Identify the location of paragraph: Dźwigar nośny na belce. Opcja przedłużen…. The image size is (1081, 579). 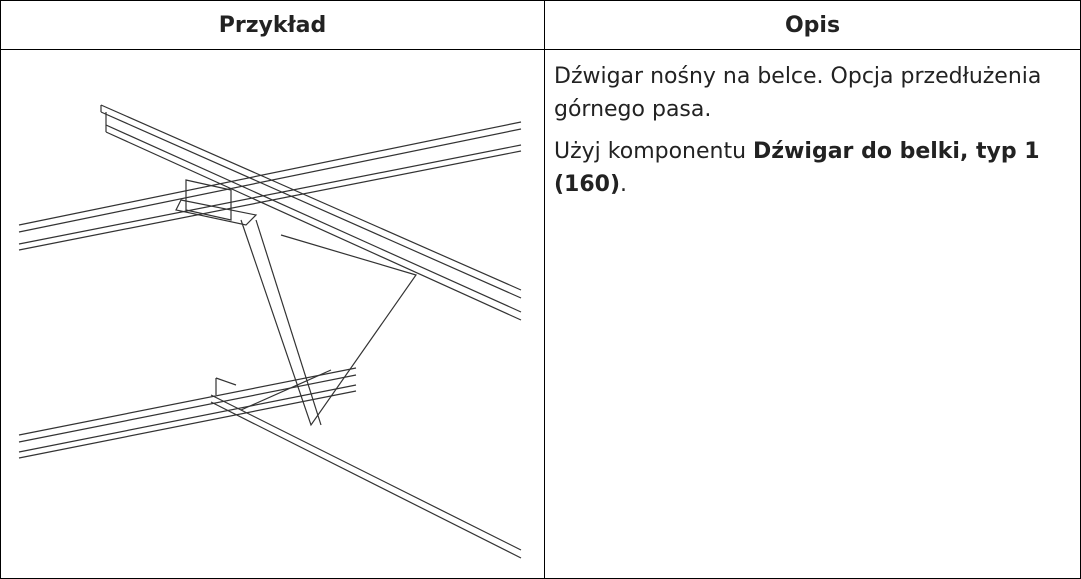
(812, 93).